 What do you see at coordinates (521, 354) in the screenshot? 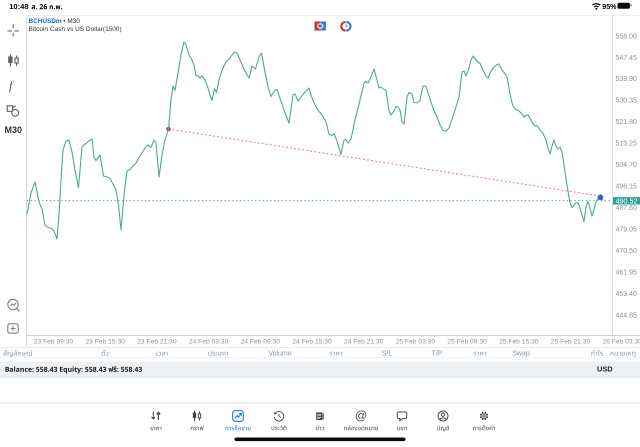
I see `svg-text: Swap` at bounding box center [521, 354].